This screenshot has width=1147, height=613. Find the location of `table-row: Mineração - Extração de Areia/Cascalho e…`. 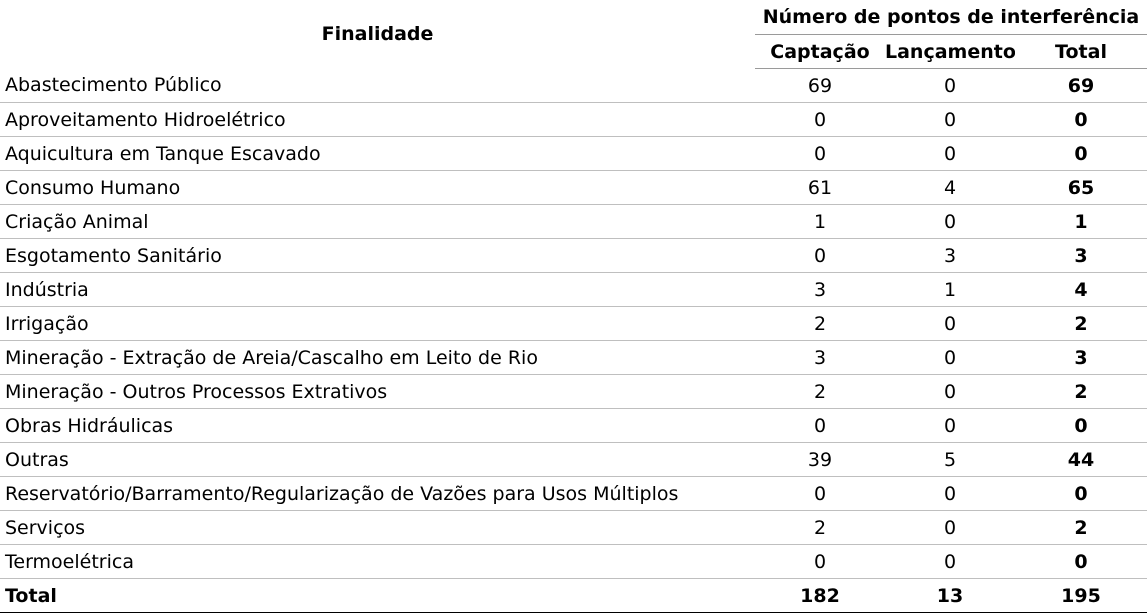

table-row: Mineração - Extração de Areia/Cascalho e… is located at coordinates (573, 357).